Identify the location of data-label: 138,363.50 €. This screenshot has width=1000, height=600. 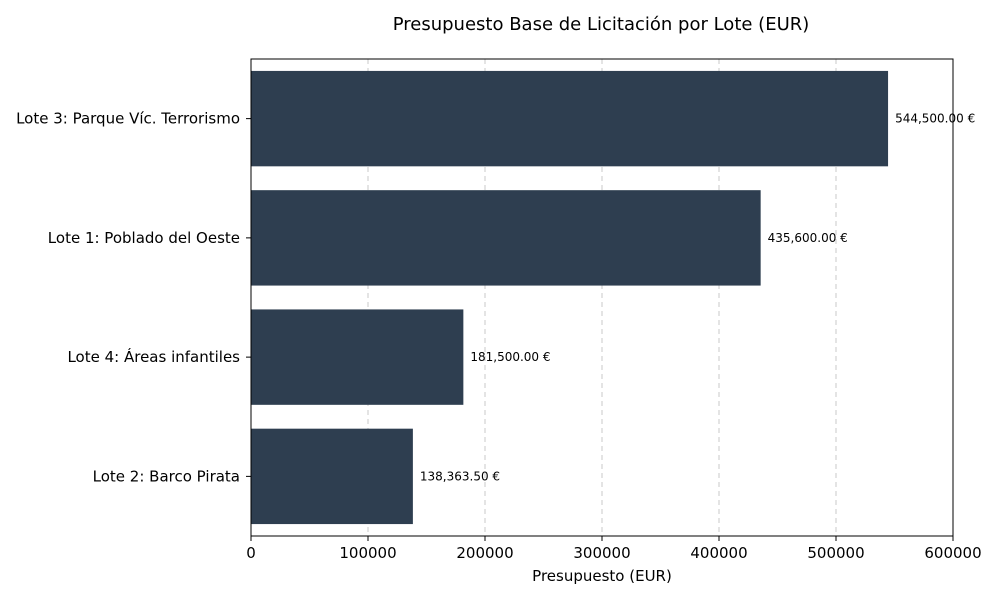
(460, 476).